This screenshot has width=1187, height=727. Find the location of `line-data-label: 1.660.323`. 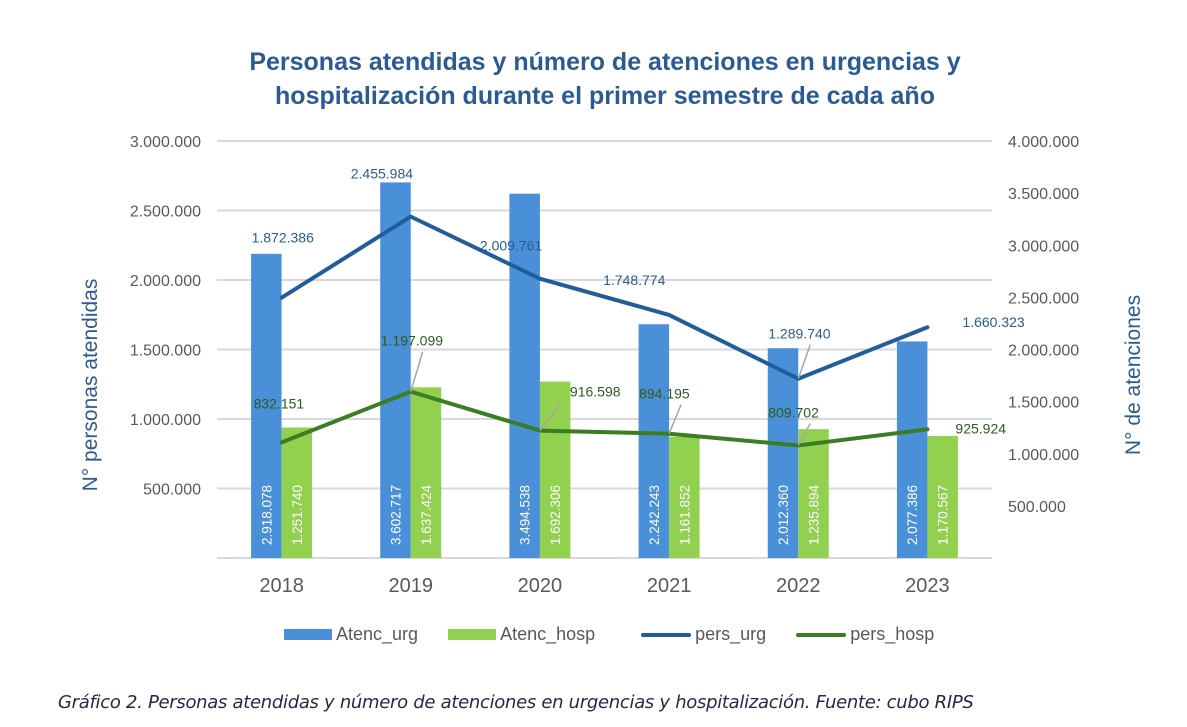

line-data-label: 1.660.323 is located at coordinates (993, 322).